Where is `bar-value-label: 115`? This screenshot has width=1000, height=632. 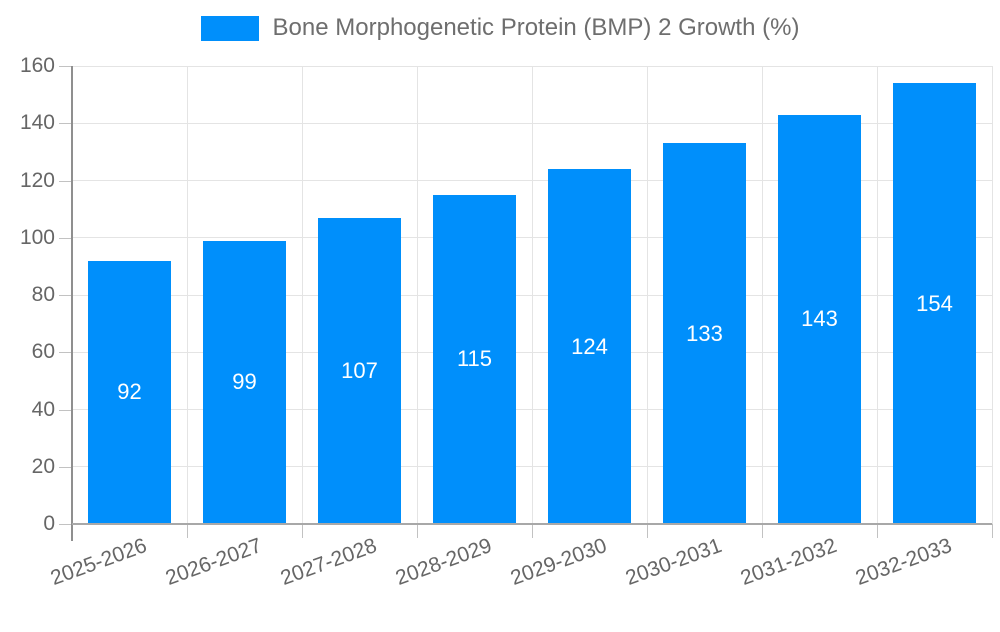 bar-value-label: 115 is located at coordinates (474, 359).